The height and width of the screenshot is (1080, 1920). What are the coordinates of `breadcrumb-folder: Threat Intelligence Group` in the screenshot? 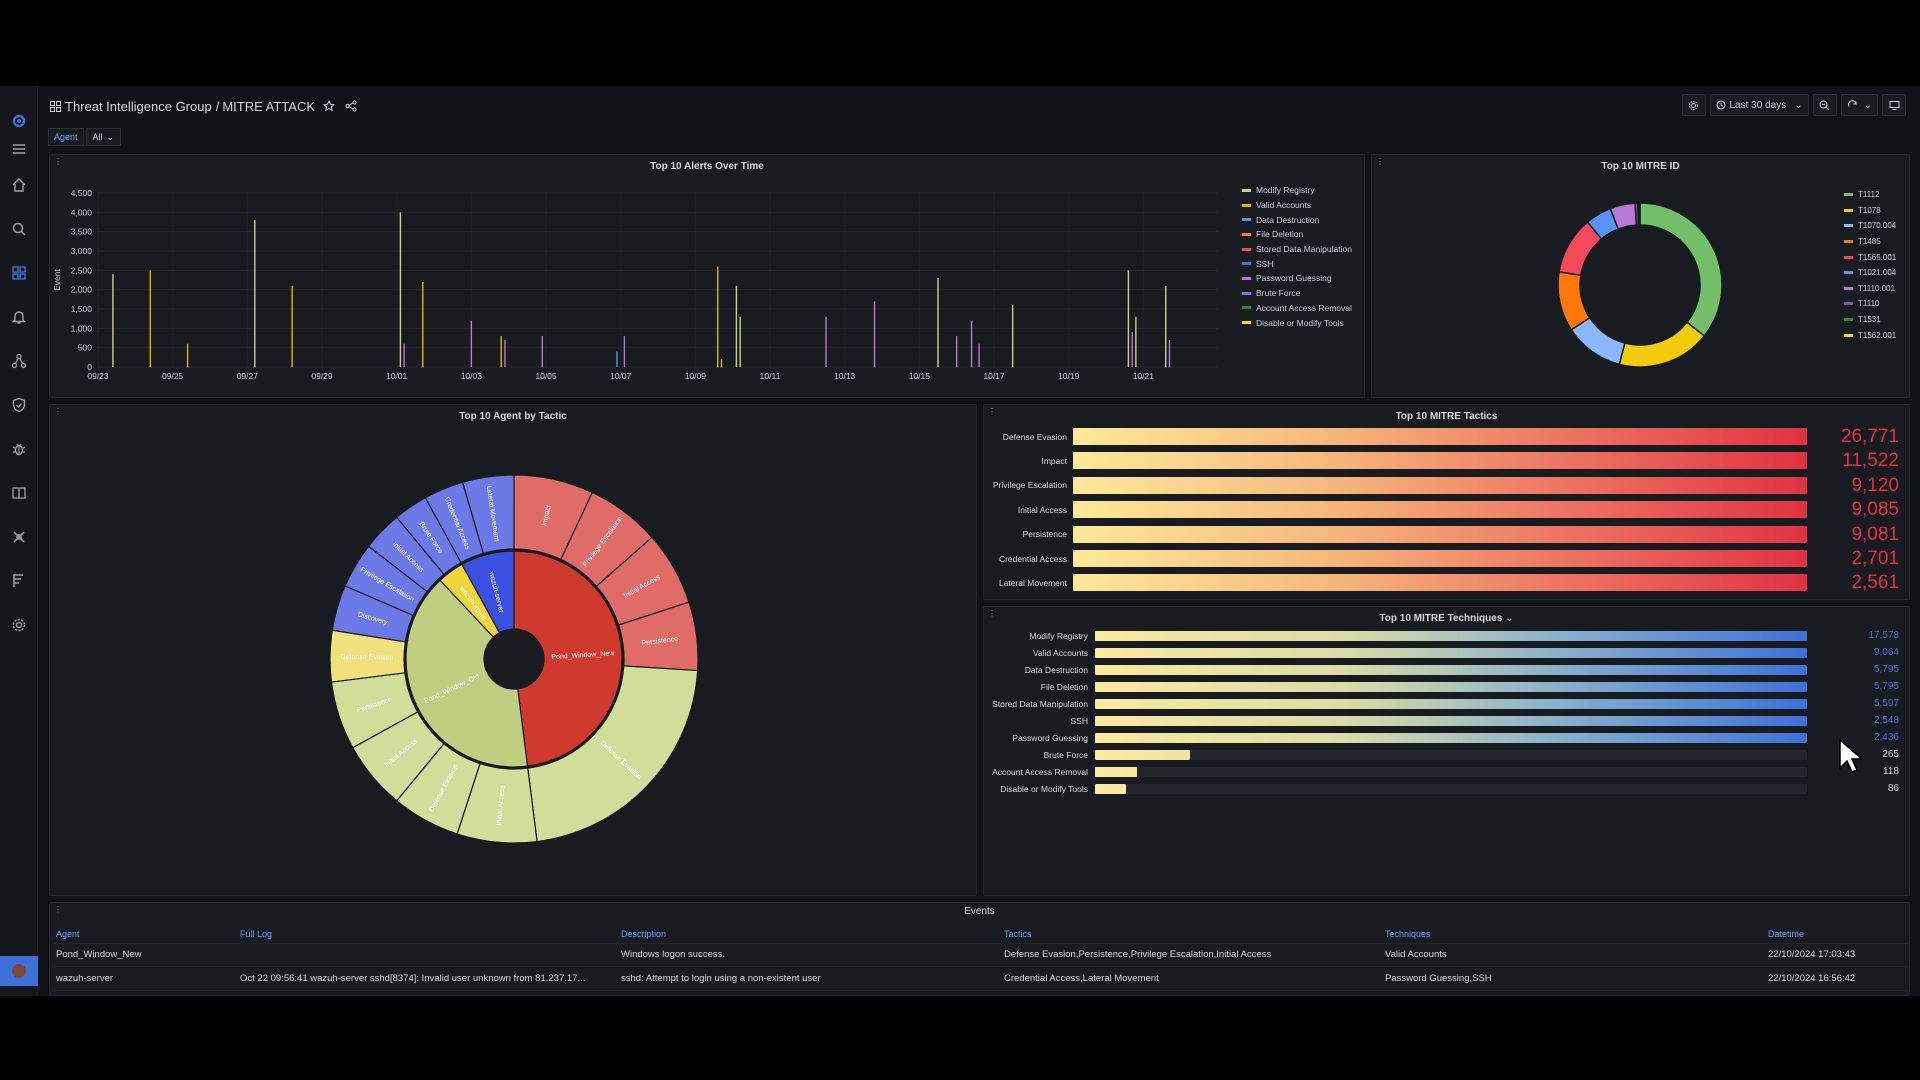 It's located at (138, 106).